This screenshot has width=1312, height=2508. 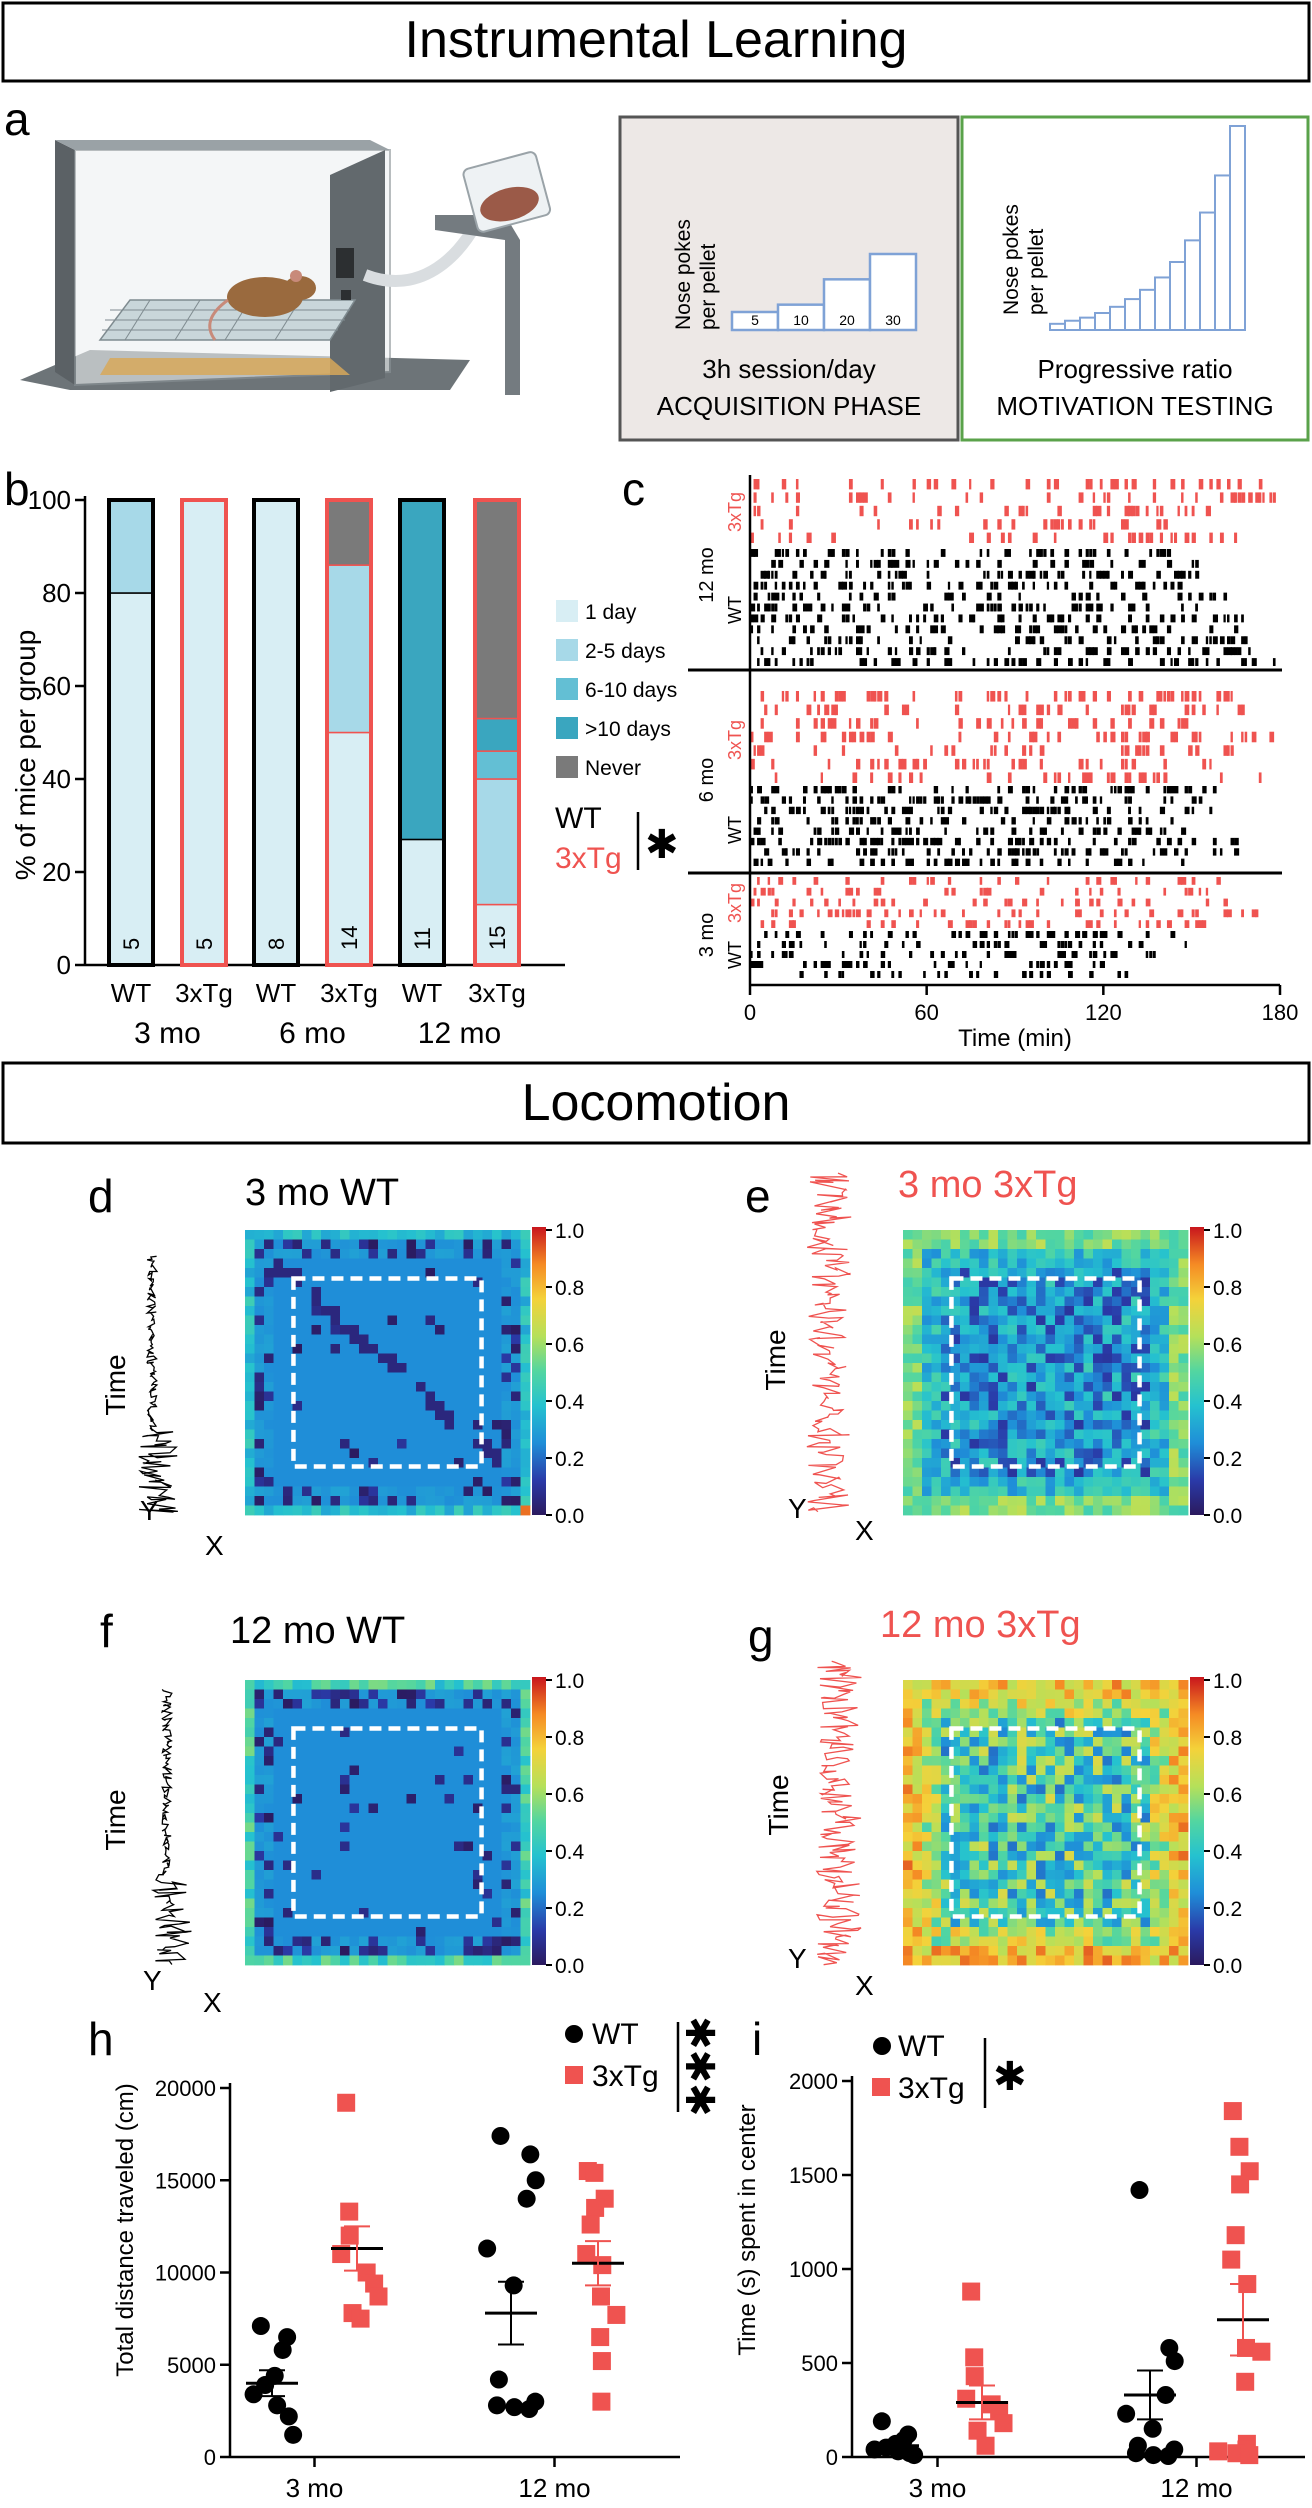 What do you see at coordinates (158, 1384) in the screenshot?
I see `trajectory-trace` at bounding box center [158, 1384].